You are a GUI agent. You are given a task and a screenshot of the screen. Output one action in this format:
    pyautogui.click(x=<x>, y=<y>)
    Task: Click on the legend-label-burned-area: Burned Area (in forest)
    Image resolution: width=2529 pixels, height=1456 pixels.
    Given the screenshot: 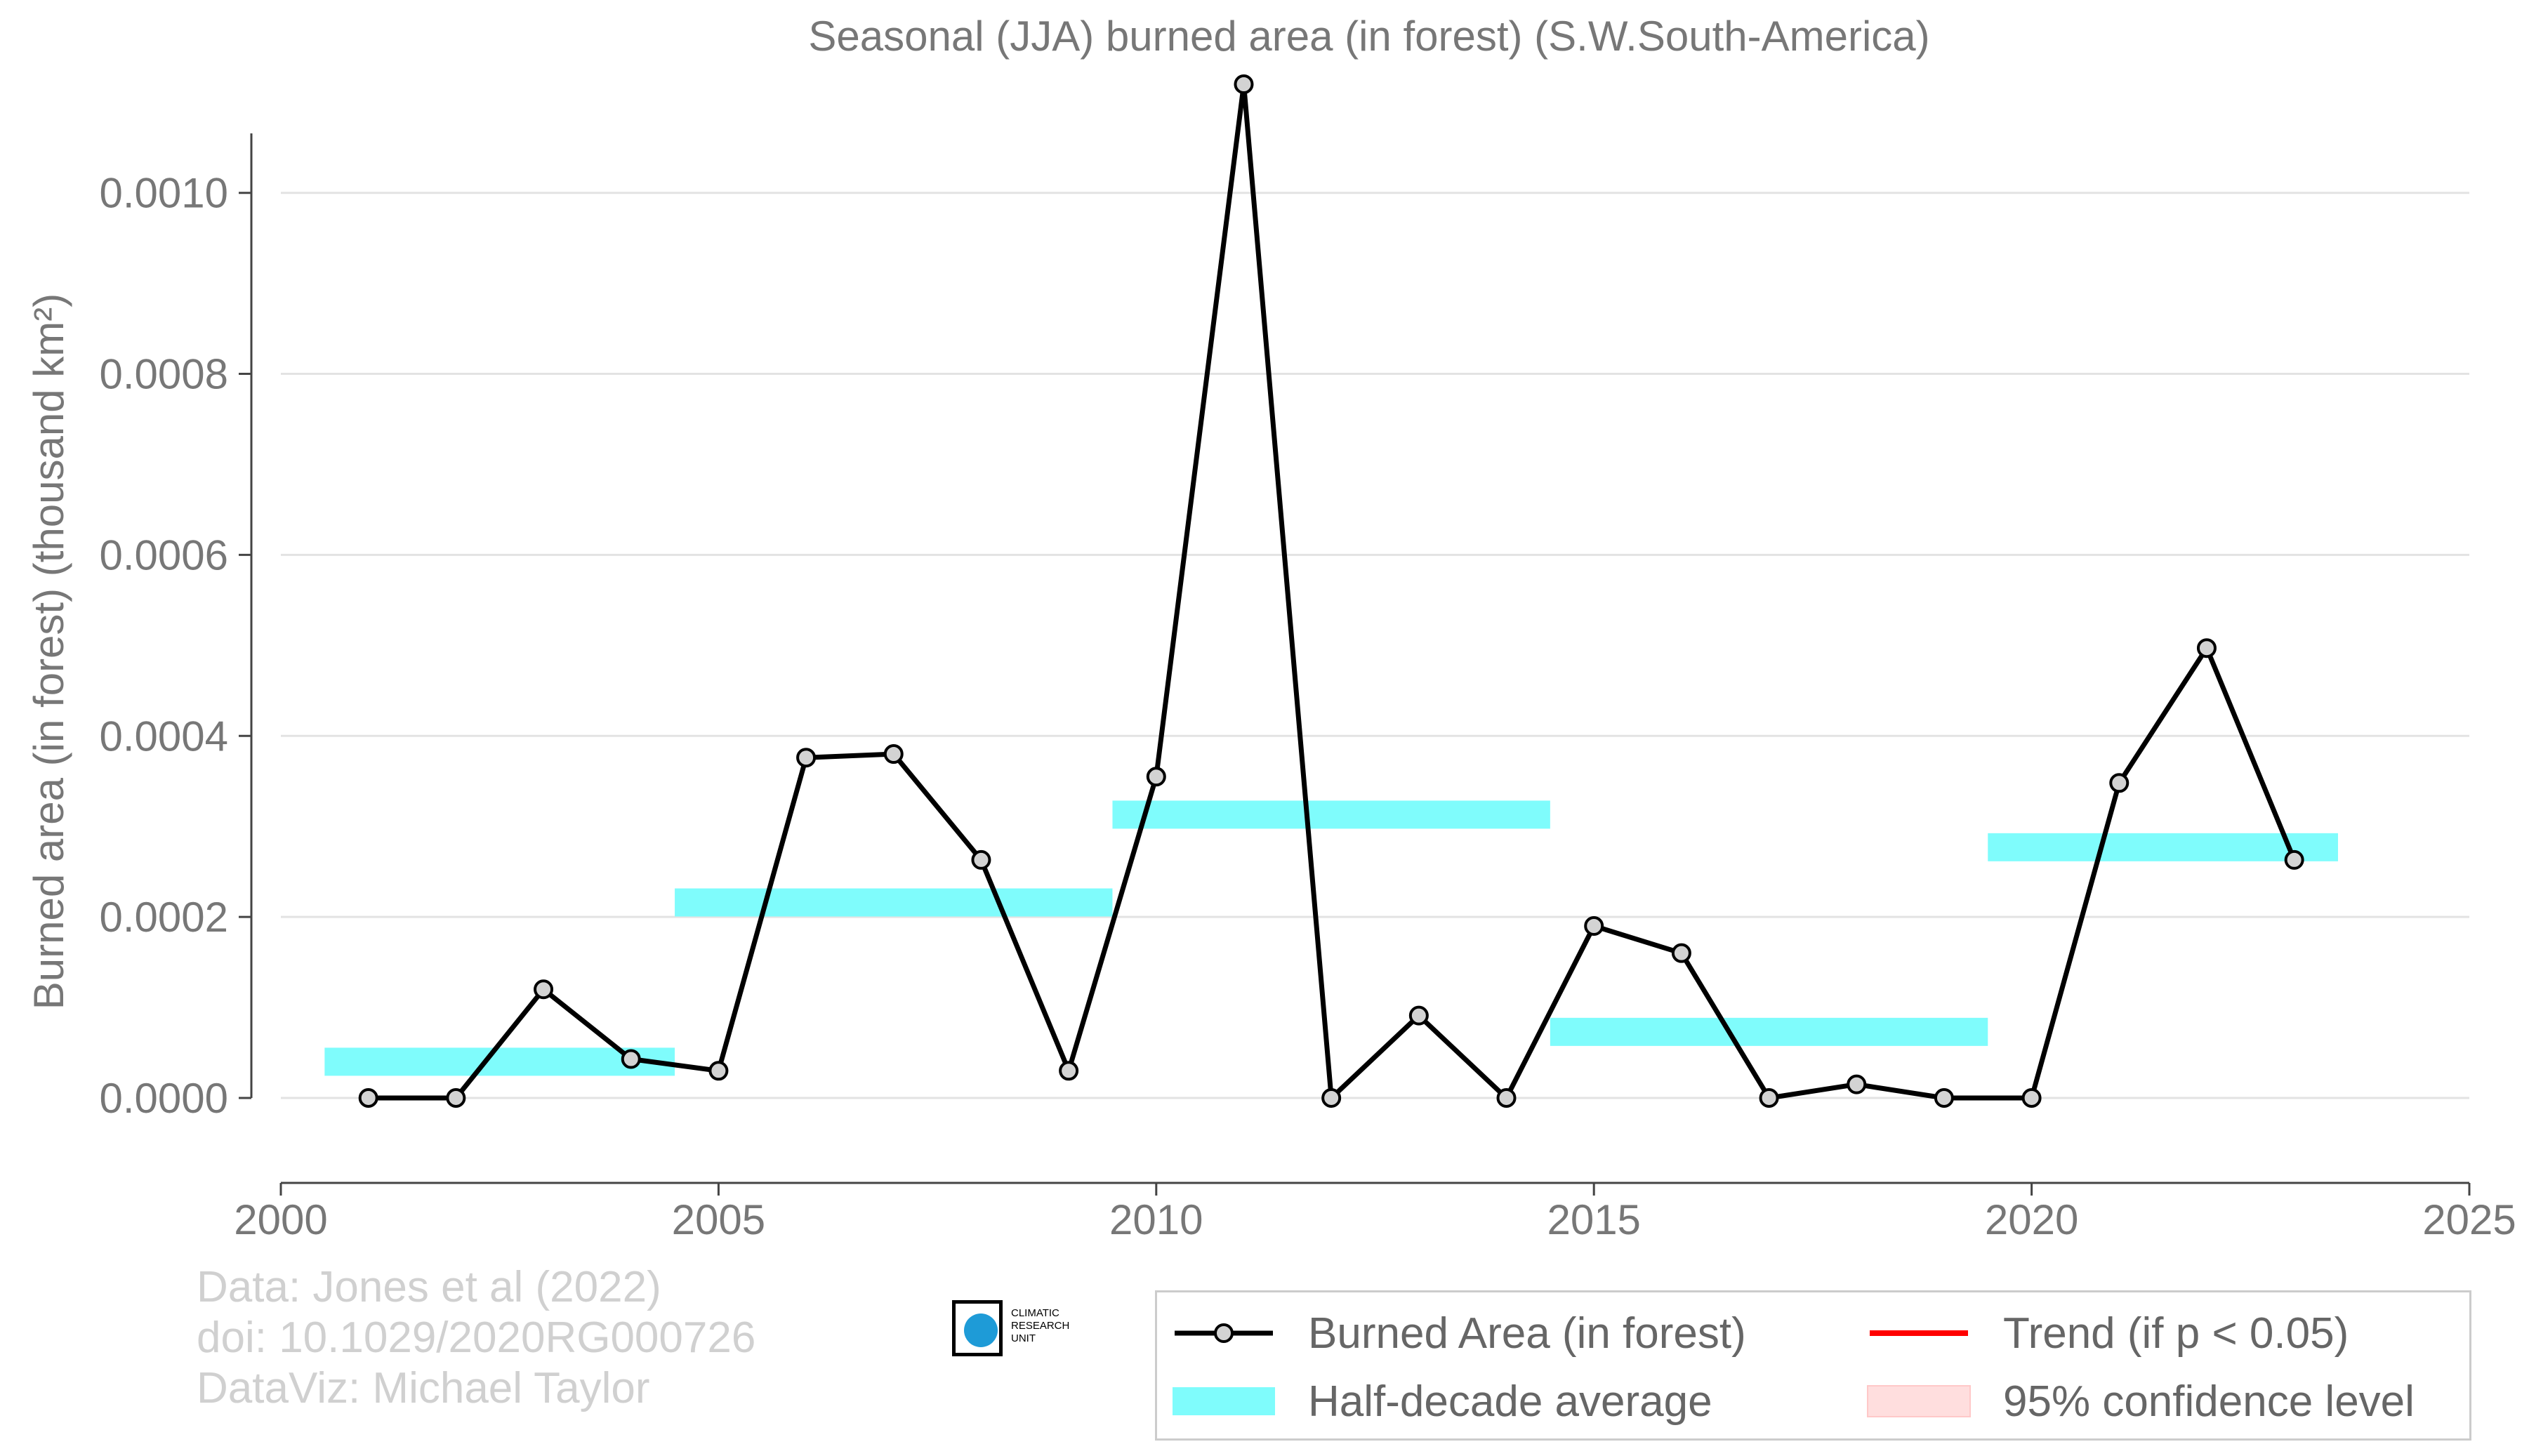 What is the action you would take?
    pyautogui.click(x=1527, y=1333)
    